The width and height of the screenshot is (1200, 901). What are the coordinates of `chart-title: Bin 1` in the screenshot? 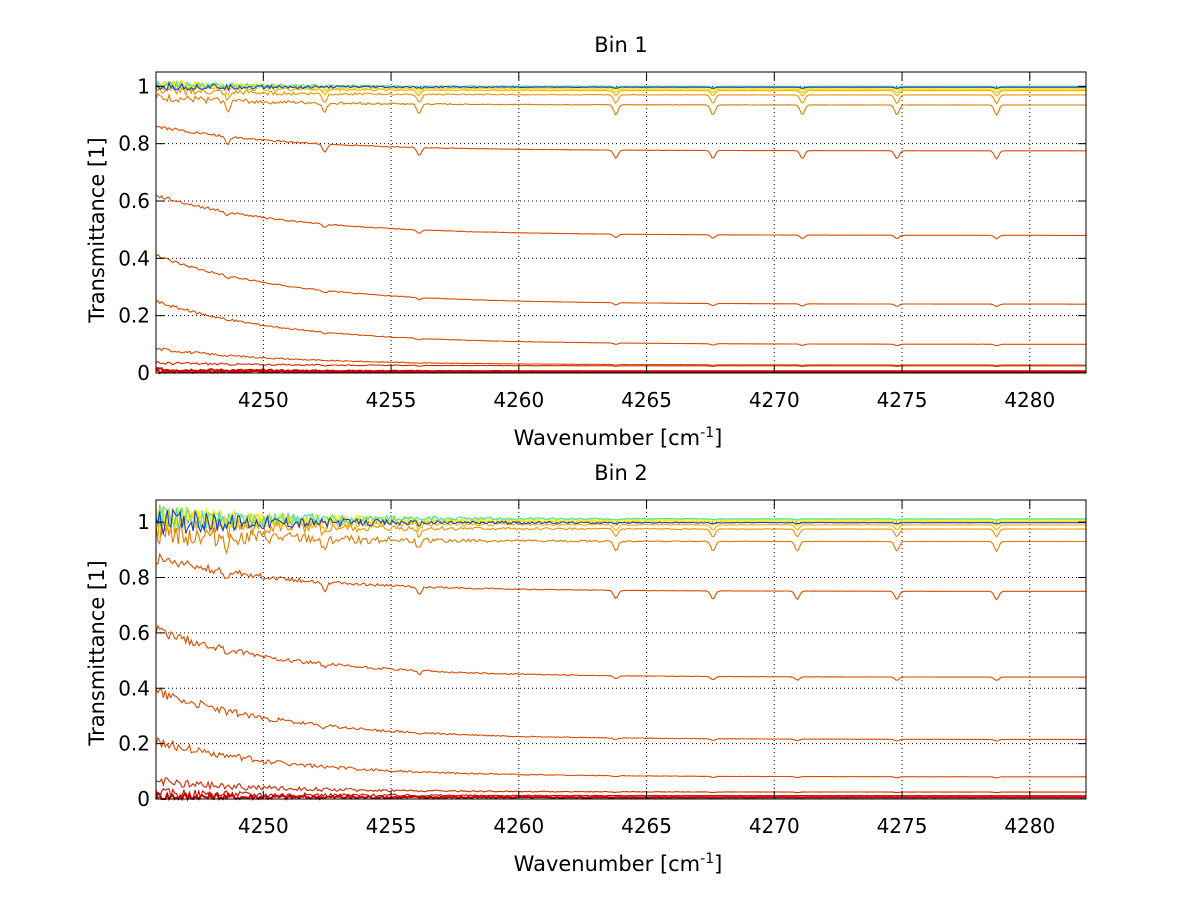 It's located at (621, 45).